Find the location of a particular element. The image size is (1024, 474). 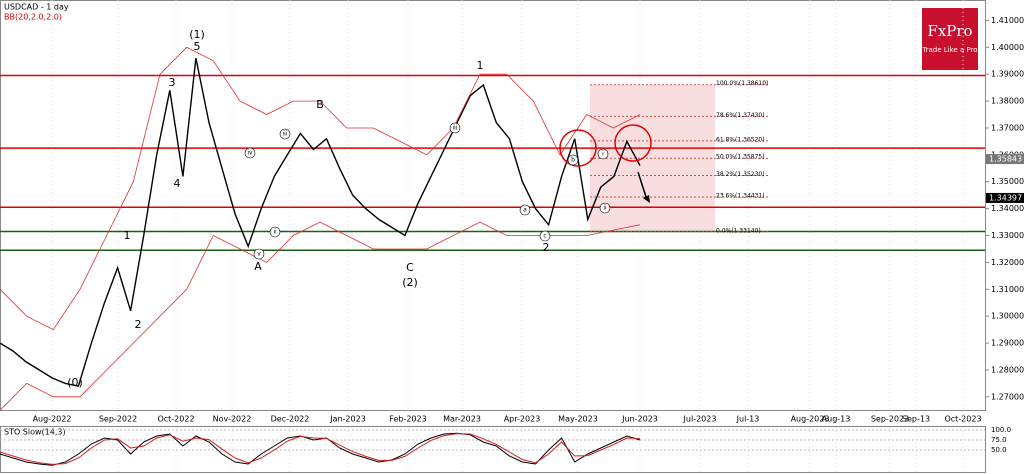

wave-label: B is located at coordinates (320, 104).